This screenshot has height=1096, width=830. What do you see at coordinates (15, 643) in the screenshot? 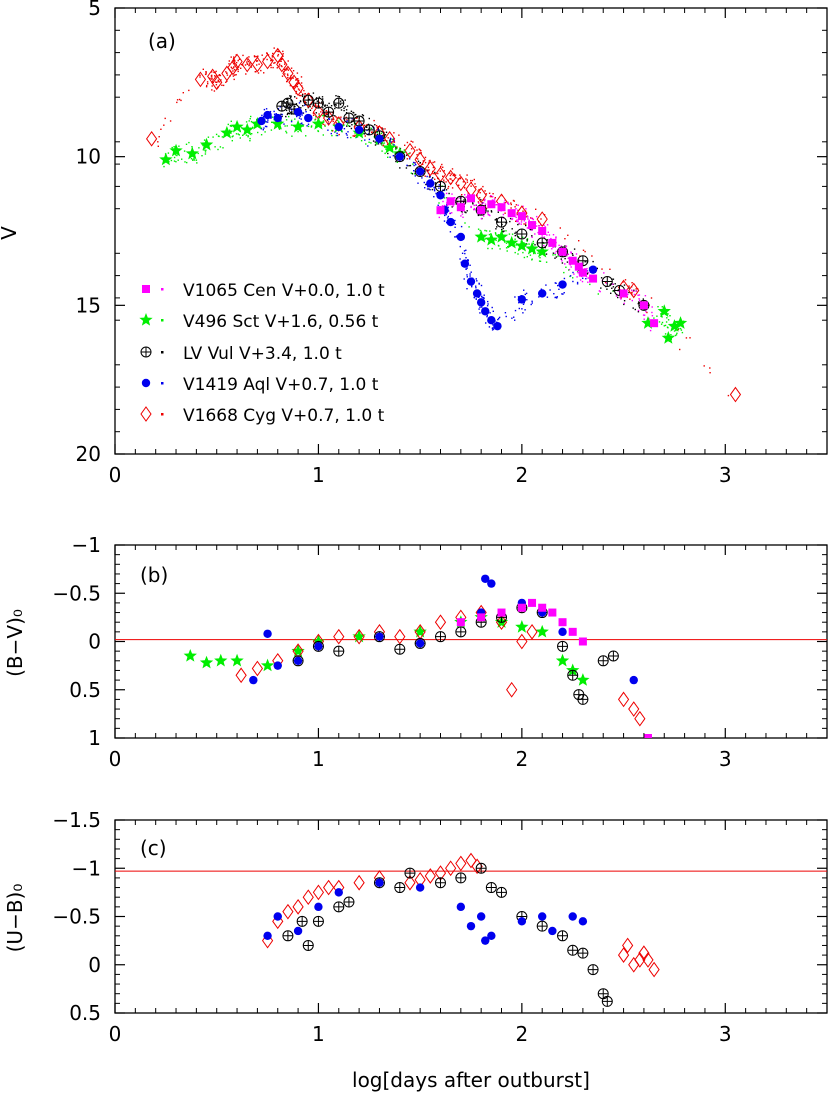
I see `y-axis-label-b: (B−V)₀` at bounding box center [15, 643].